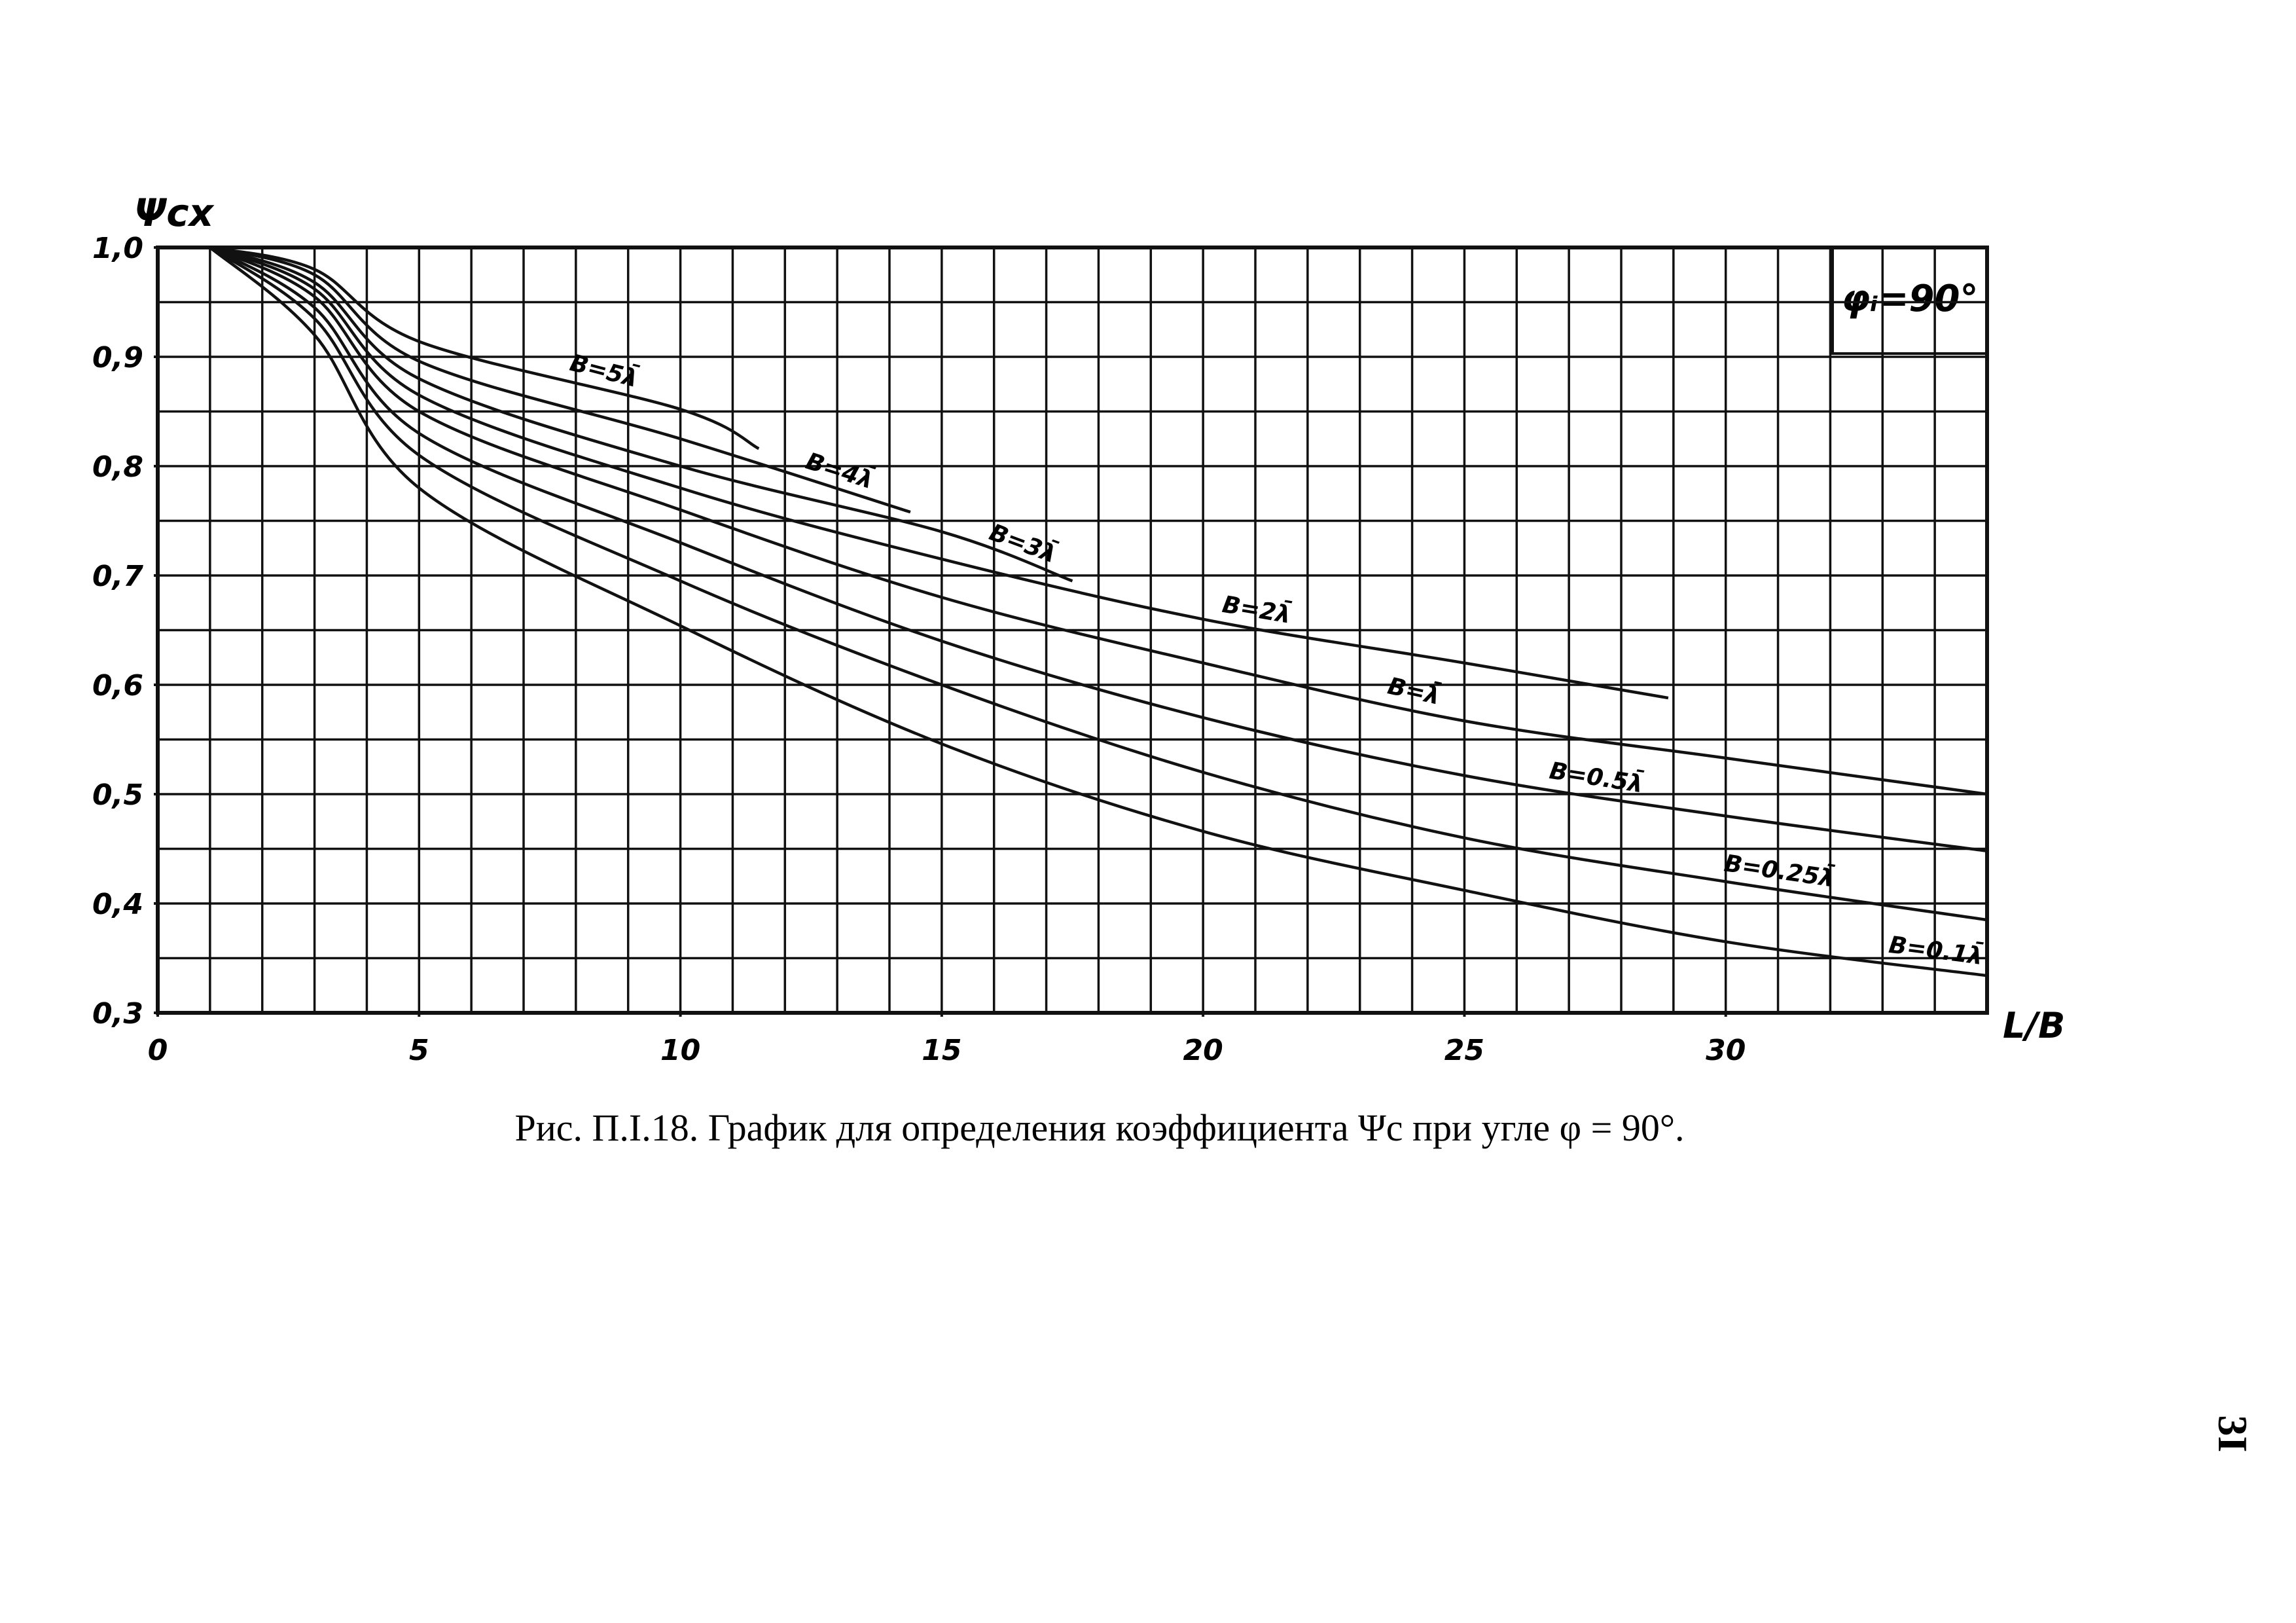 The height and width of the screenshot is (1623, 2296). Describe the element at coordinates (1780, 870) in the screenshot. I see `legend-label: B=0.25λ̄` at that location.